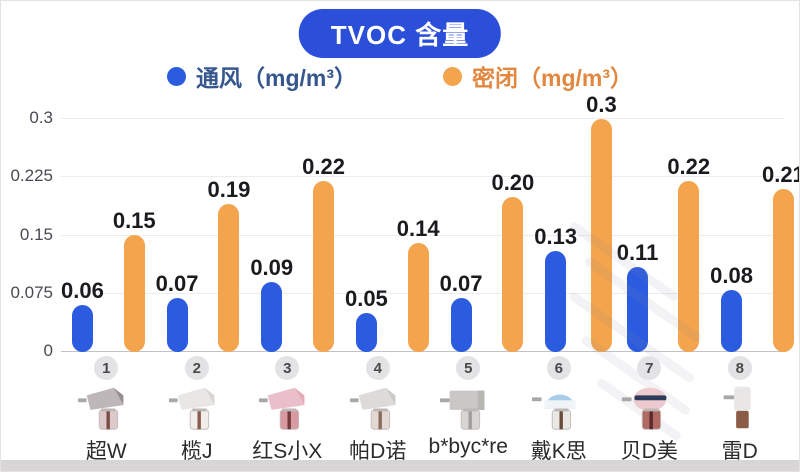 Image resolution: width=800 pixels, height=472 pixels. I want to click on sealed-bar-column: 0.14, so click(418, 285).